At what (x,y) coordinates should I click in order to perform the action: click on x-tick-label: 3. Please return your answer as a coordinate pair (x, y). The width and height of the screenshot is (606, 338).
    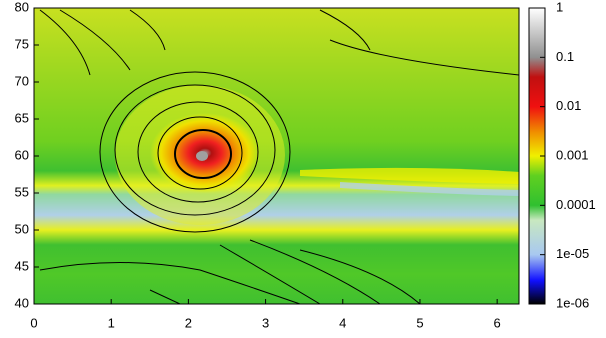
    Looking at the image, I should click on (265, 322).